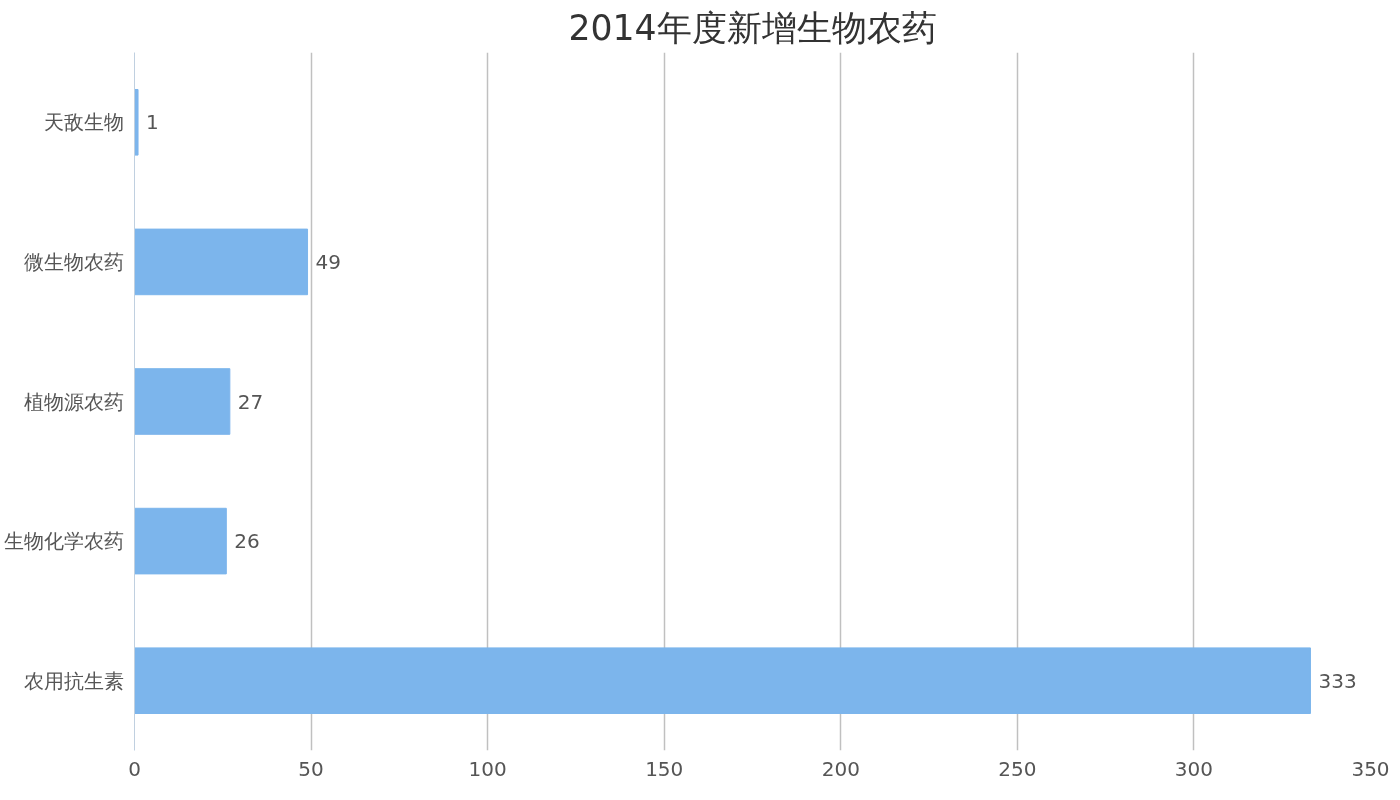 Image resolution: width=1400 pixels, height=800 pixels. What do you see at coordinates (73, 261) in the screenshot?
I see `y-tick-label: 微生物农药` at bounding box center [73, 261].